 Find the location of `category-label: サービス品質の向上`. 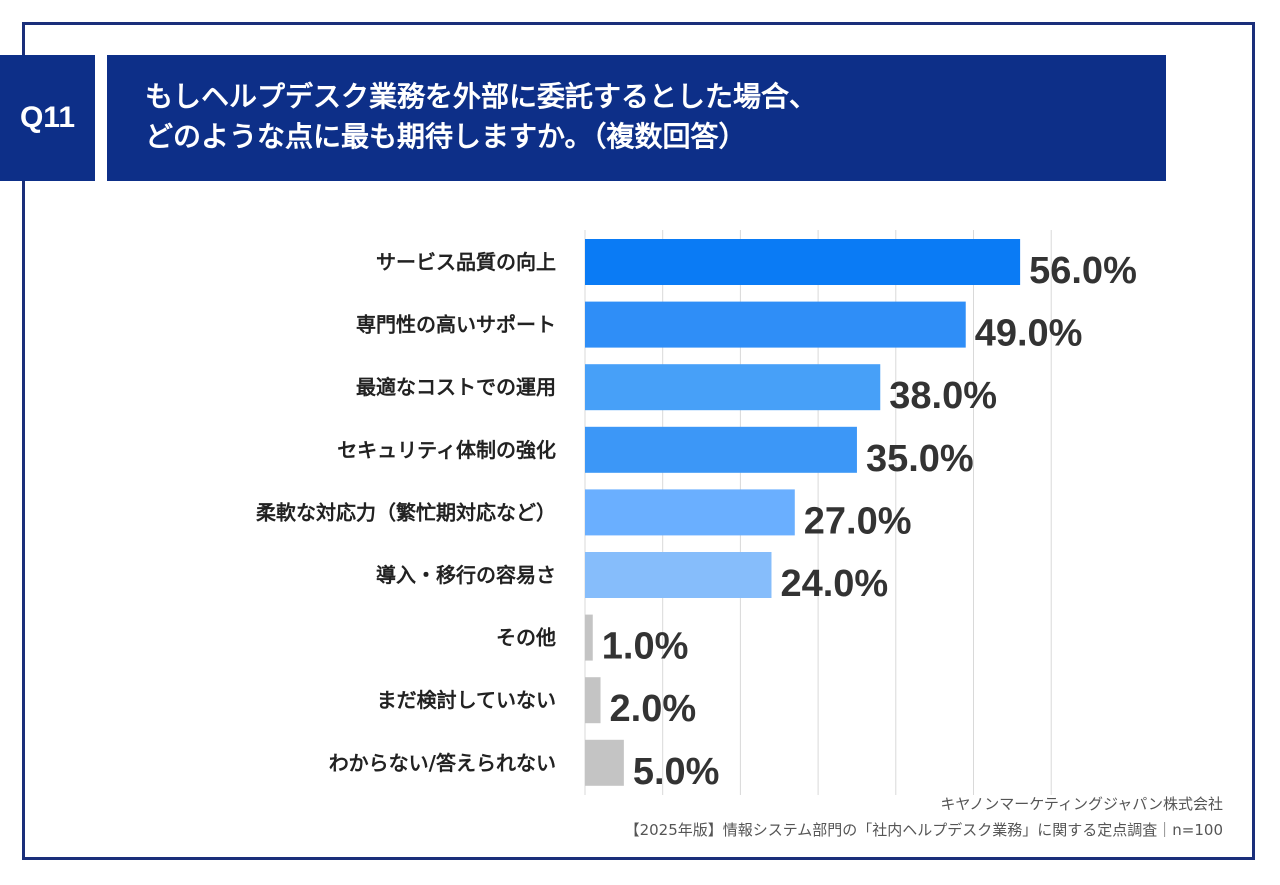

category-label: サービス品質の向上 is located at coordinates (466, 262).